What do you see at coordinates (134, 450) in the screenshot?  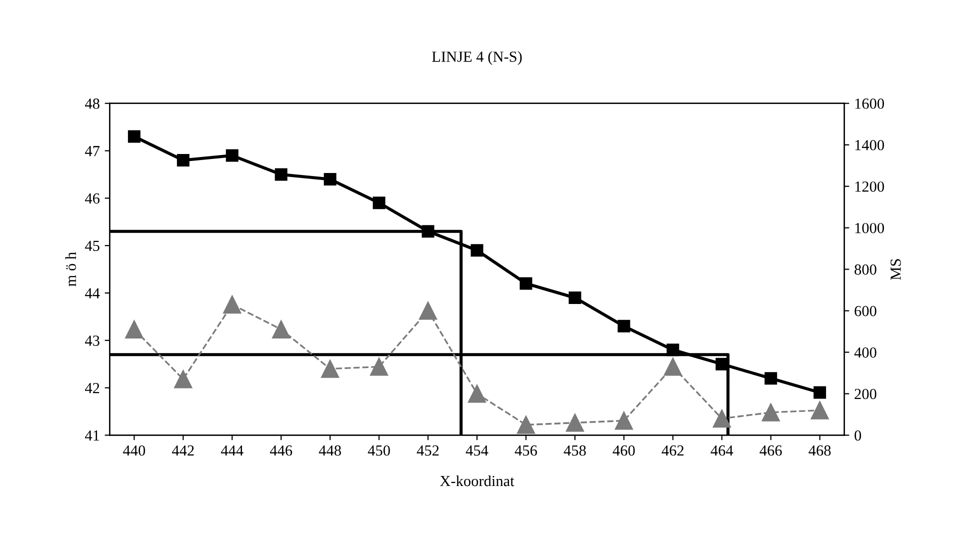 I see `x-tick-label: 440` at bounding box center [134, 450].